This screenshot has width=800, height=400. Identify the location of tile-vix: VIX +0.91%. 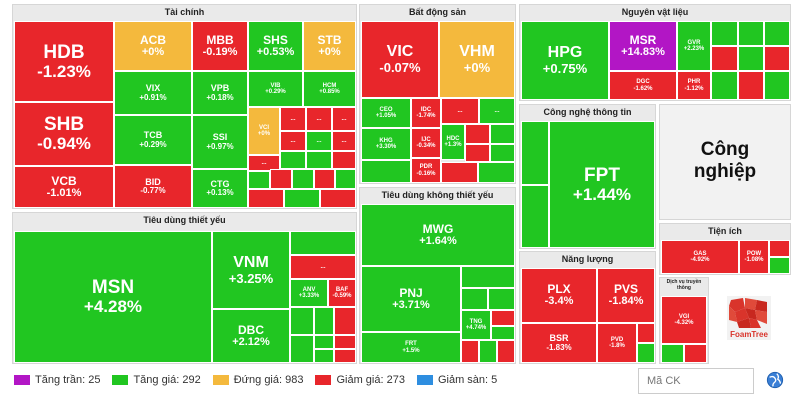
(153, 93).